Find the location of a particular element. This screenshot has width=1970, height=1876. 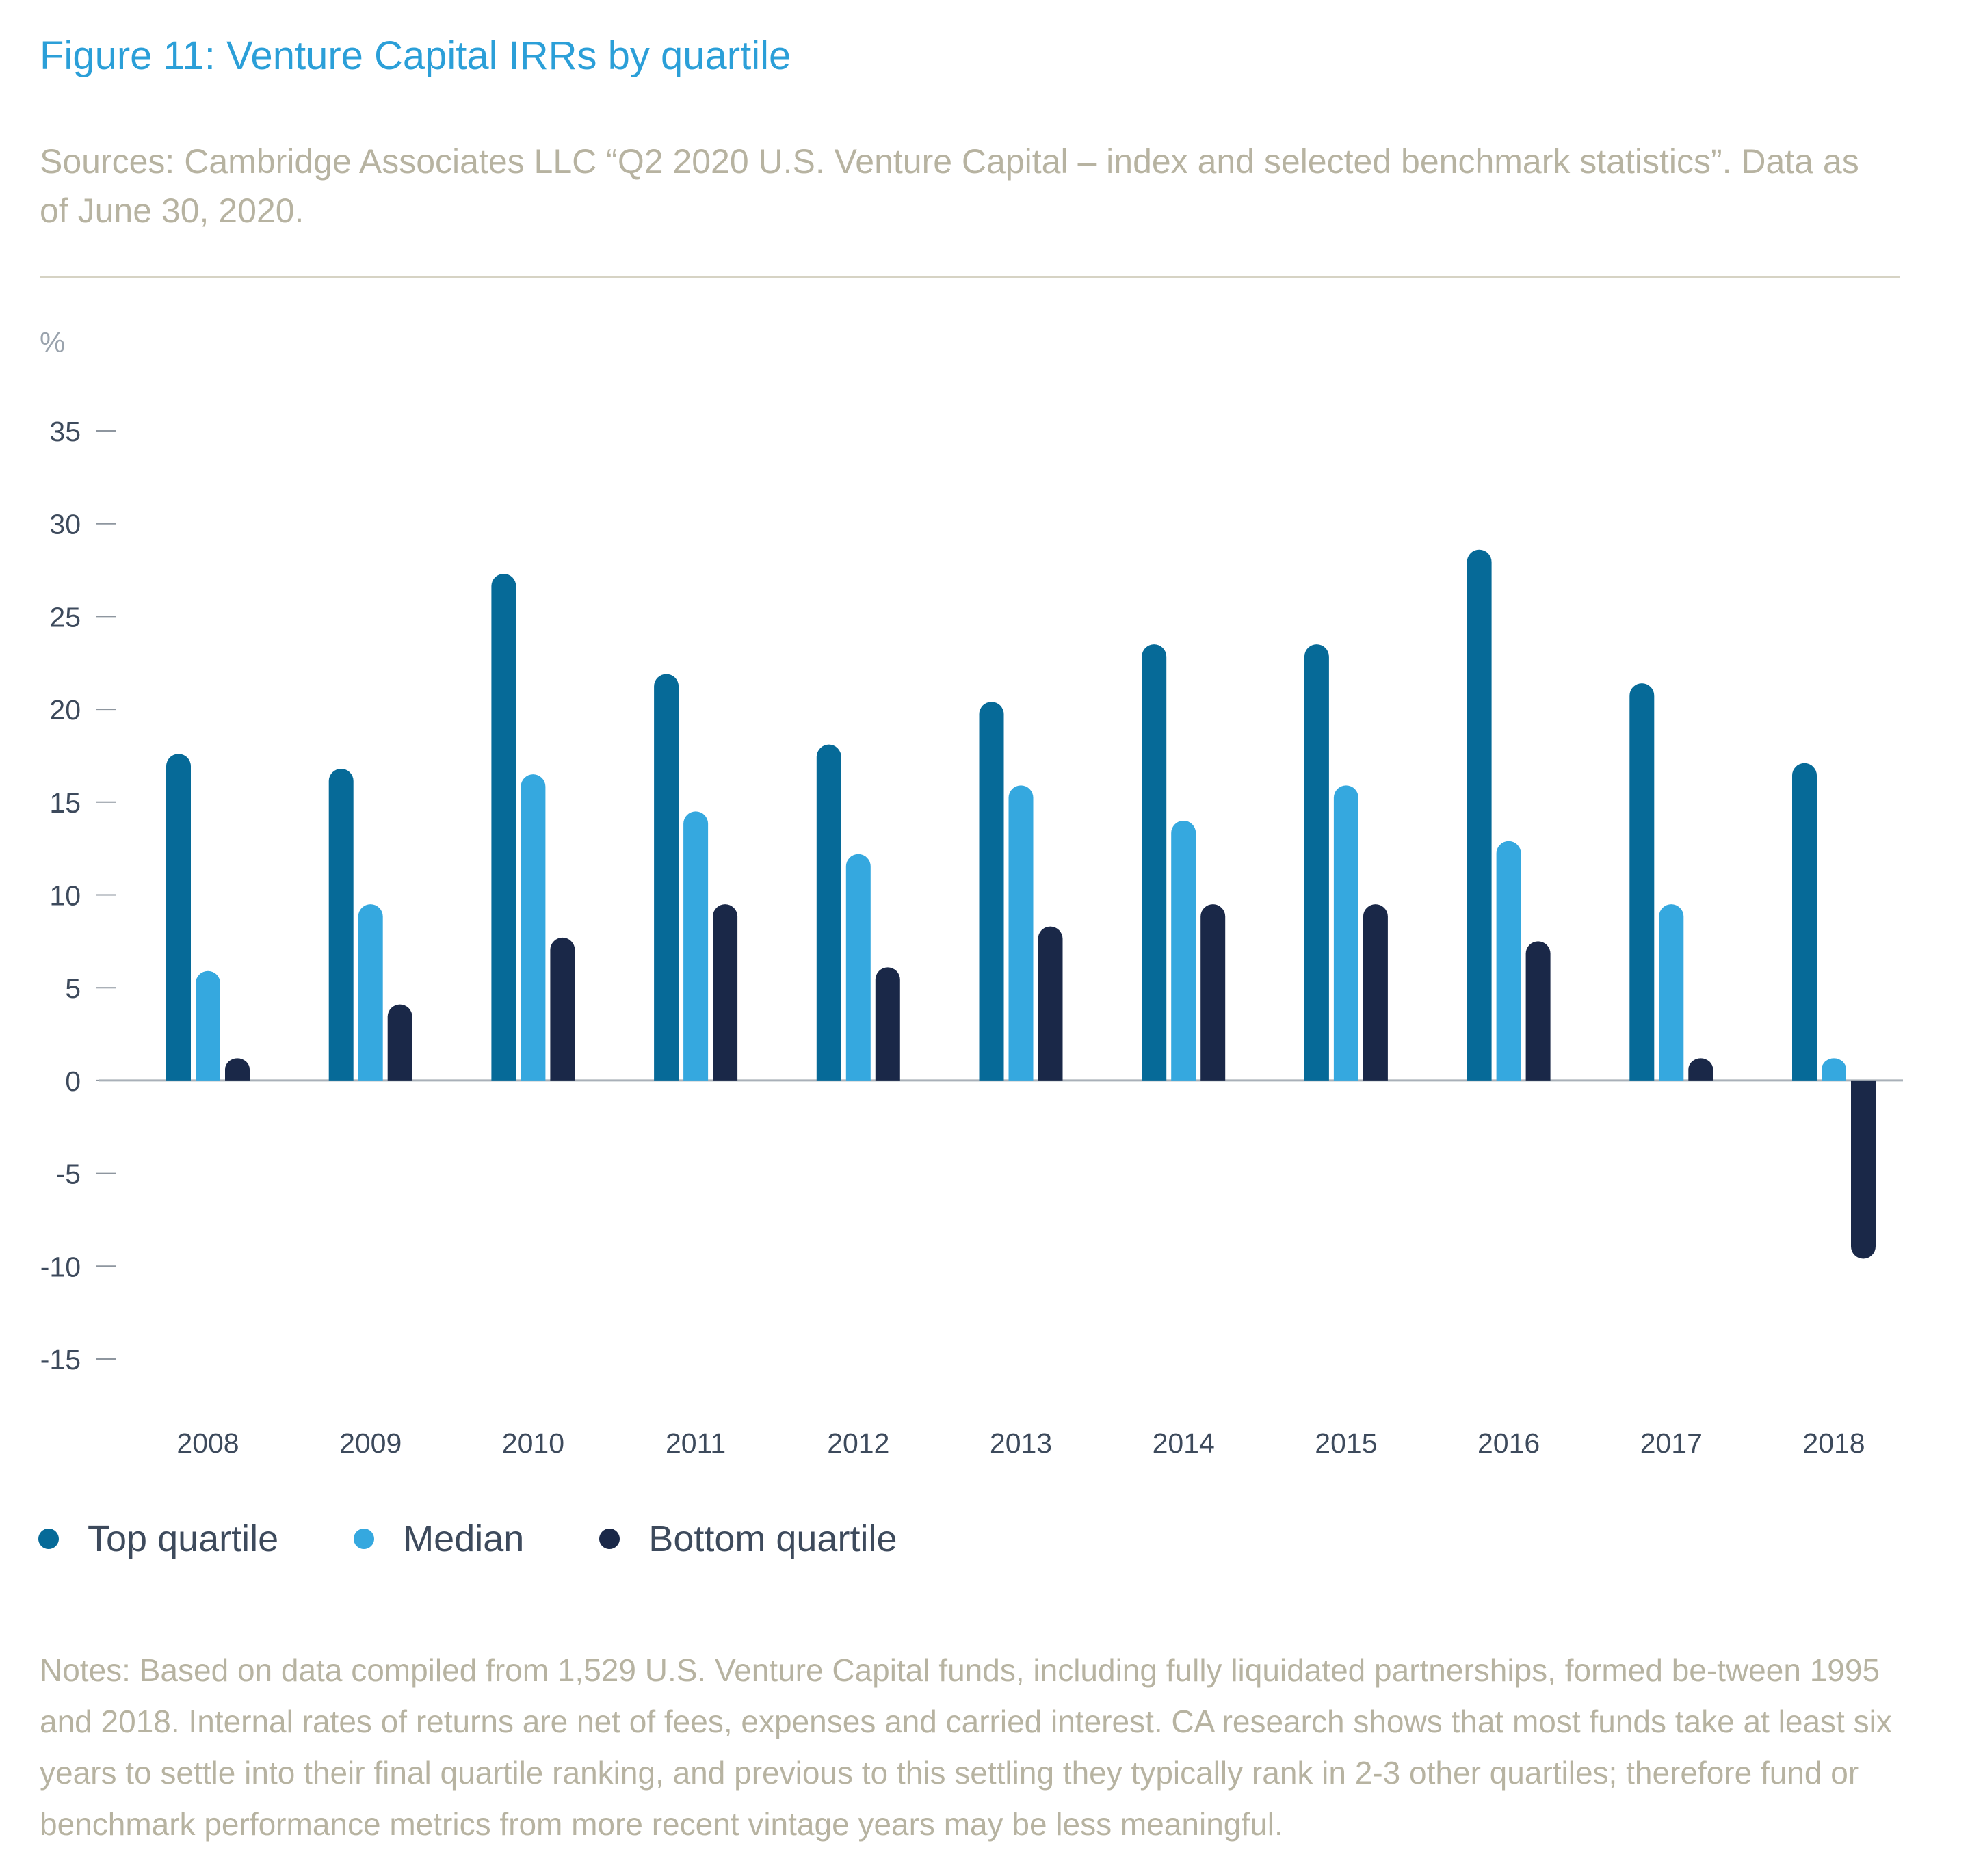

bar-bottom-quartile-2008 is located at coordinates (237, 1069).